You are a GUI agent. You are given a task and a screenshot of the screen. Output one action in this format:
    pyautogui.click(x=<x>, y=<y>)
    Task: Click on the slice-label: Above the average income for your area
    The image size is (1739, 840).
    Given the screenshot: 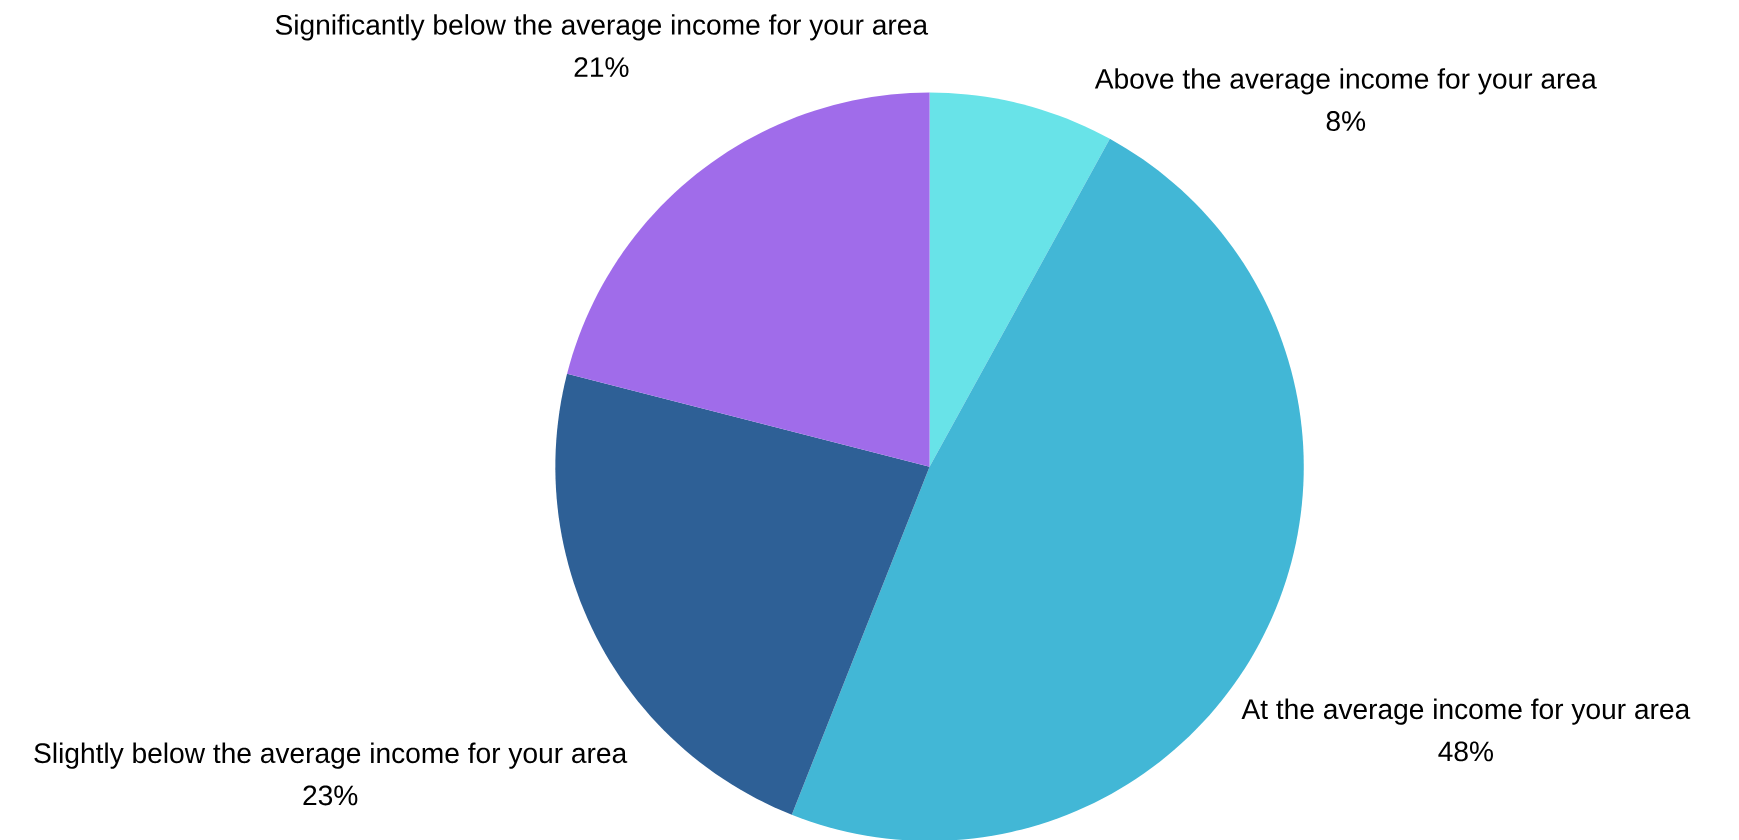 What is the action you would take?
    pyautogui.click(x=1345, y=81)
    